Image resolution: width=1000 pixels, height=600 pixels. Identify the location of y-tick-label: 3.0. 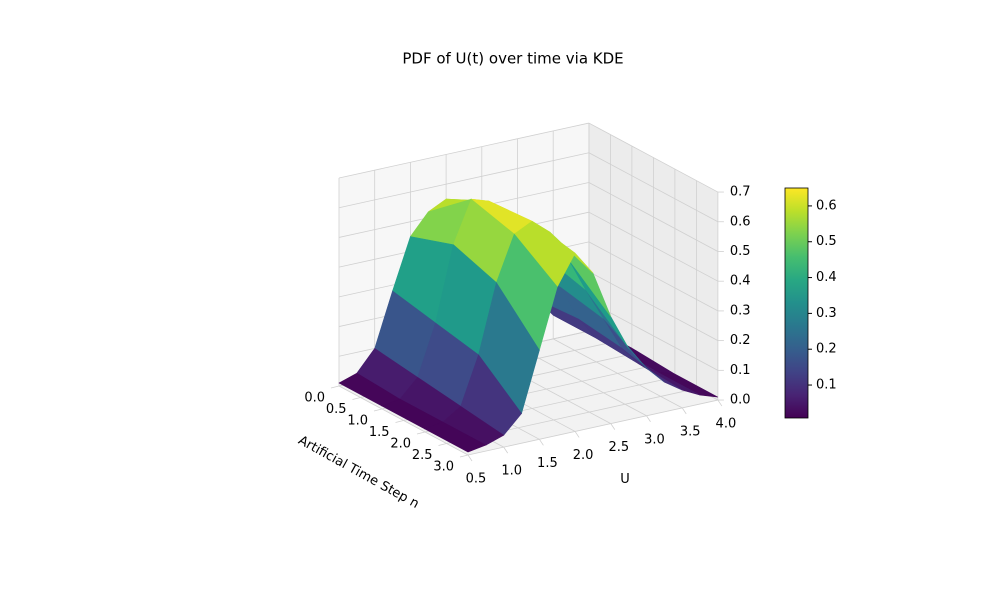
(654, 439).